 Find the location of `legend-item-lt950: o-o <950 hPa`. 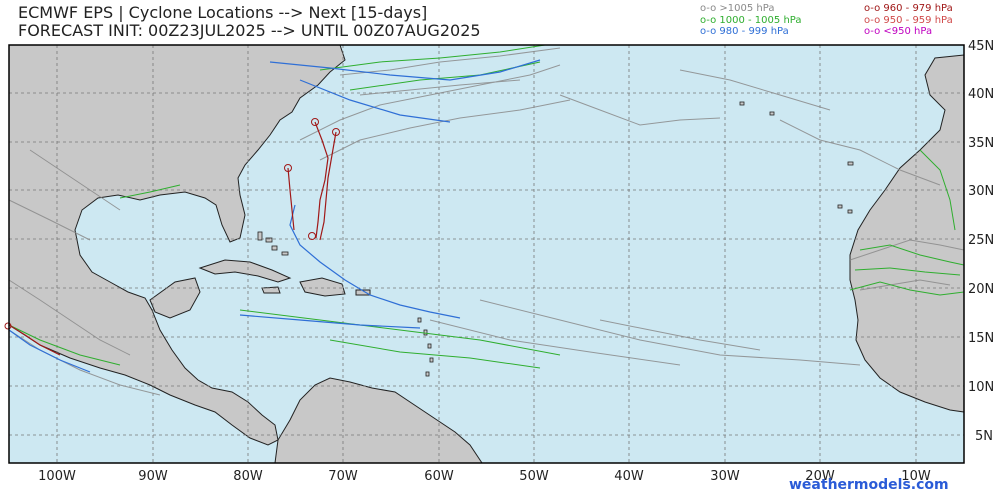

legend-item-lt950: o-o <950 hPa is located at coordinates (898, 31).